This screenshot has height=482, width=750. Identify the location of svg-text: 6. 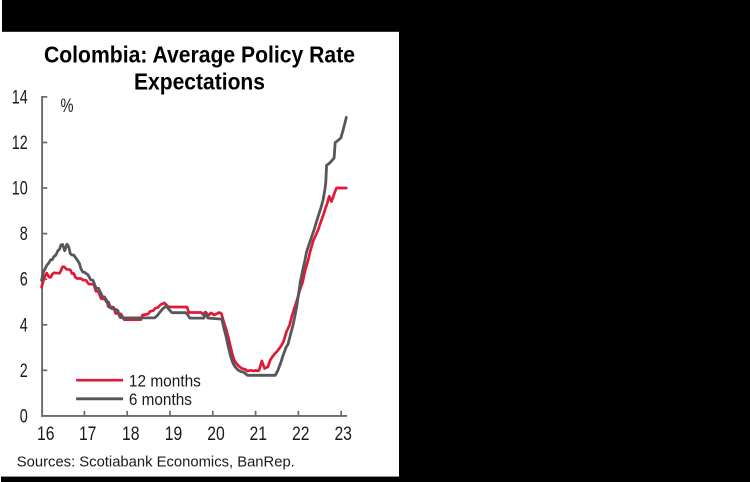
(24, 280).